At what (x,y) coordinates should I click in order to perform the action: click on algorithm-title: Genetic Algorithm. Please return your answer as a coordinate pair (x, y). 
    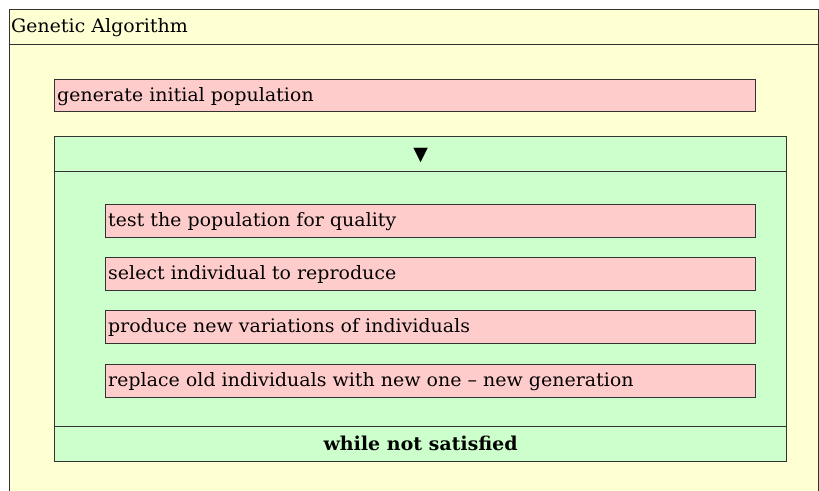
    Looking at the image, I should click on (414, 27).